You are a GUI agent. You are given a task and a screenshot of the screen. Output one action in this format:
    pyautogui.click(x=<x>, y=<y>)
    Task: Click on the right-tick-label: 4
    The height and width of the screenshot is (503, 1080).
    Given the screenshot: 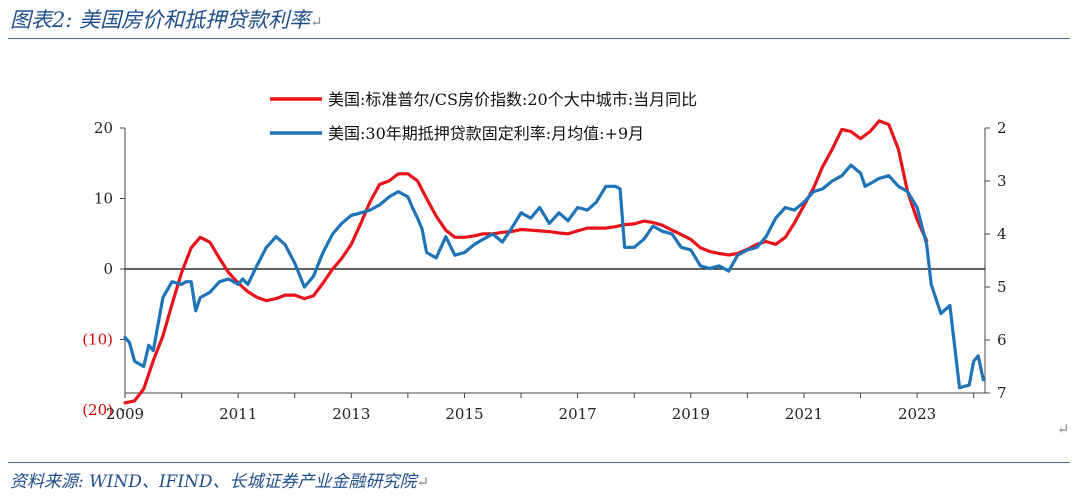 What is the action you would take?
    pyautogui.click(x=1002, y=234)
    